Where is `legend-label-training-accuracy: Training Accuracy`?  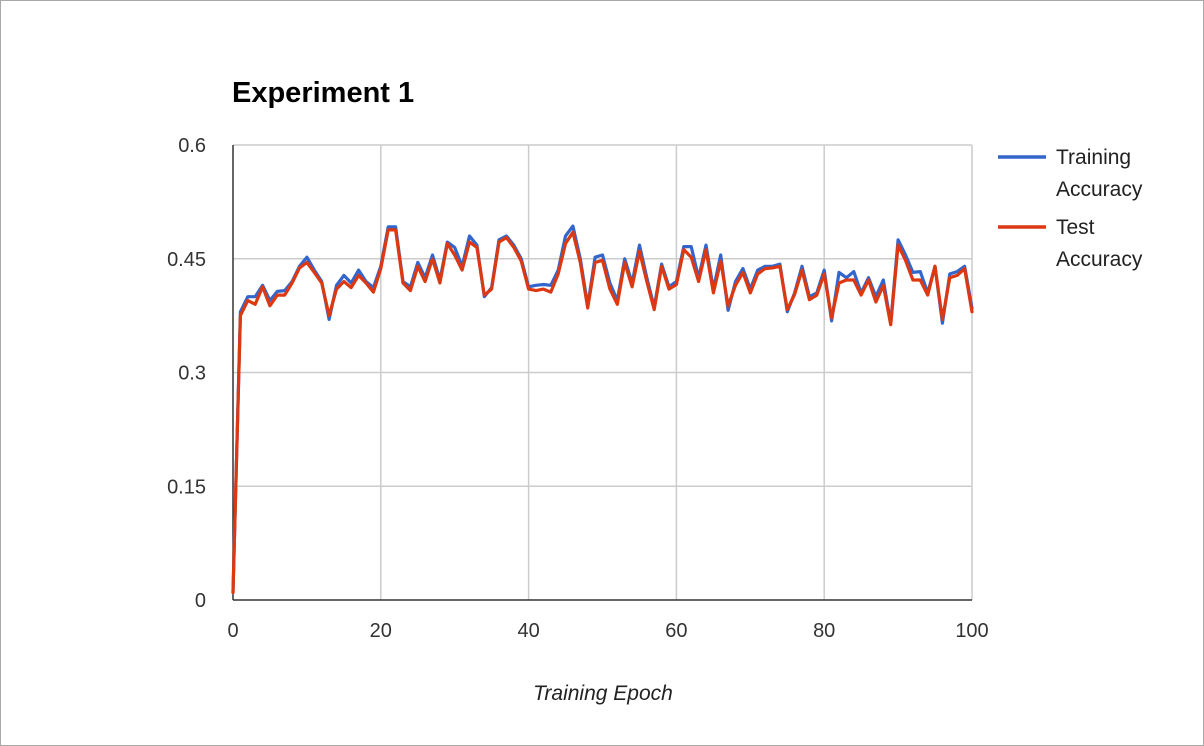
legend-label-training-accuracy: Training Accuracy is located at coordinates (1099, 173).